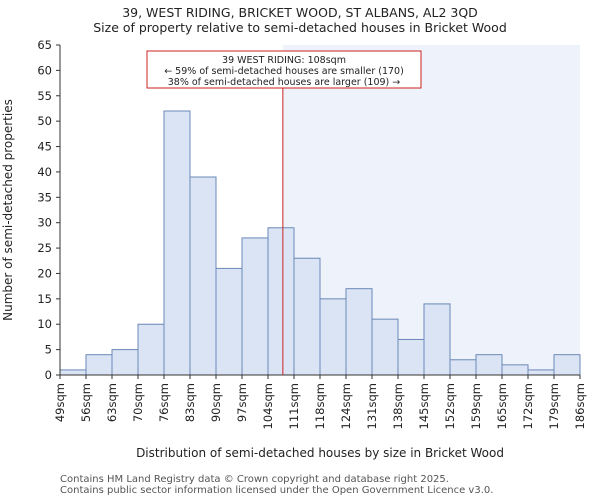  I want to click on bar-56sqm, so click(99, 365).